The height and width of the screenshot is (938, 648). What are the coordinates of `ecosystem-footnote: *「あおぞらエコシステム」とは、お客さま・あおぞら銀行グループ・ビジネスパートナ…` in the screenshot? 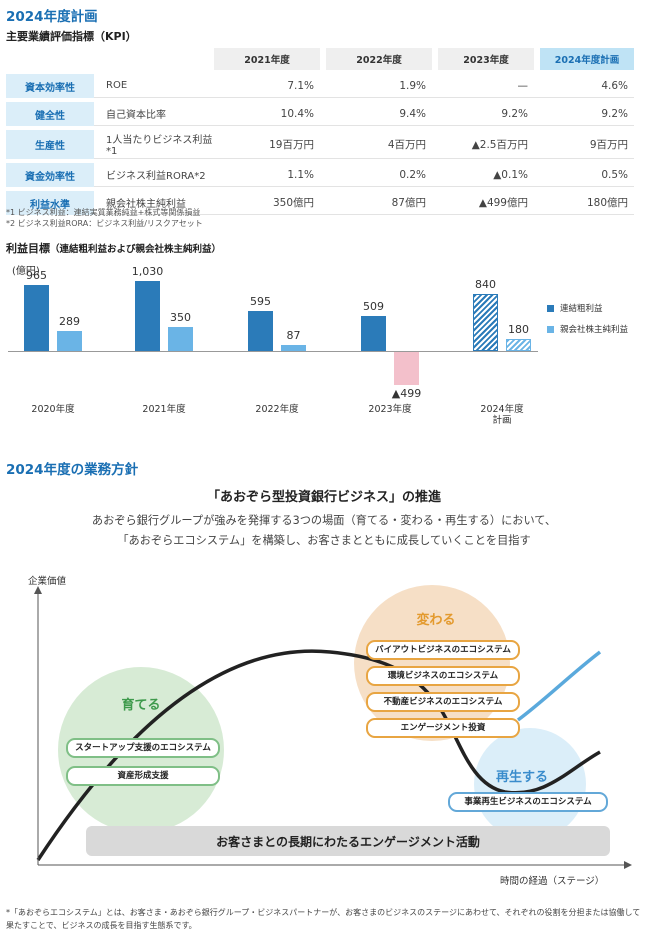 It's located at (323, 919).